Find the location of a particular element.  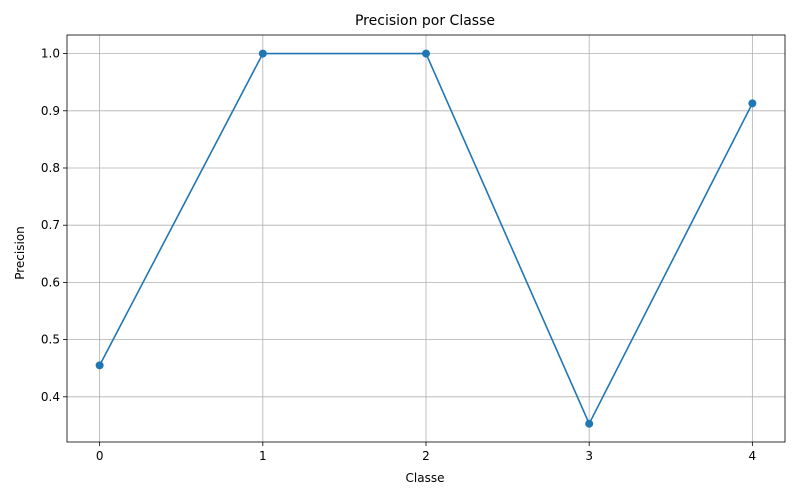

x-tick-label: 2 is located at coordinates (426, 456).